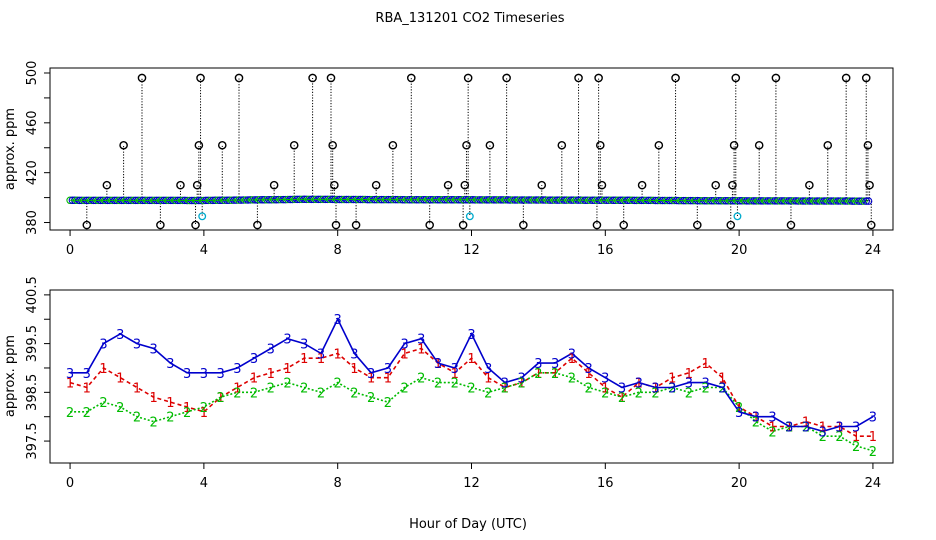 This screenshot has height=540, width=936. Describe the element at coordinates (873, 483) in the screenshot. I see `x-tick-label: 24` at that location.